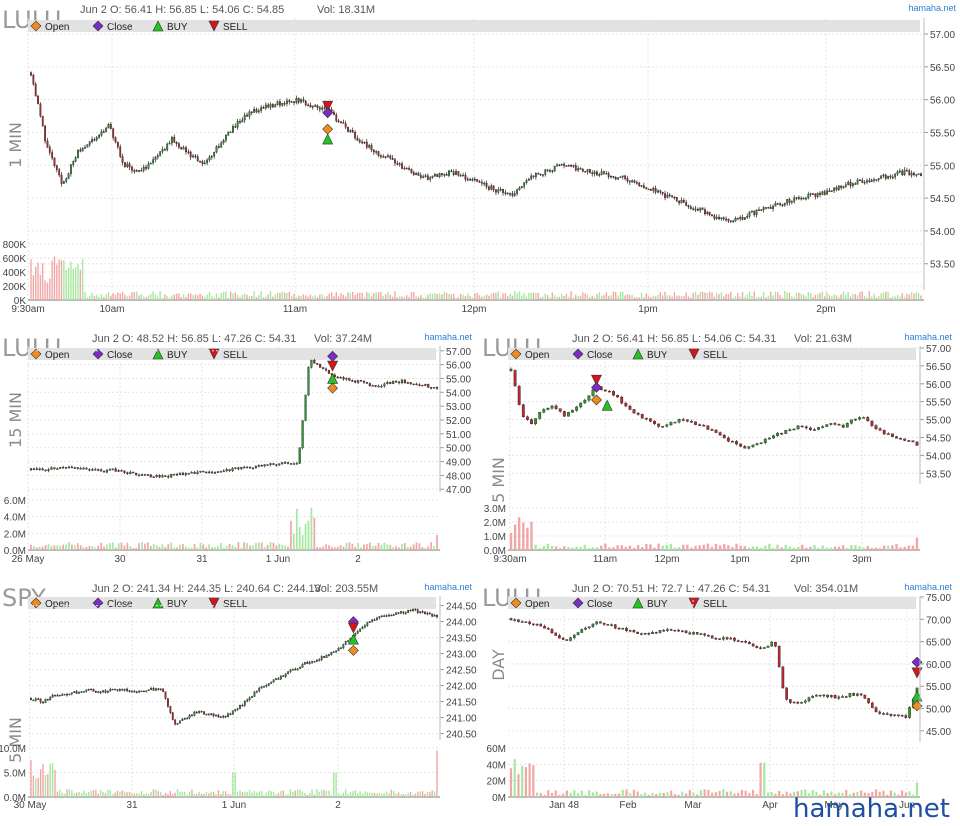 Image resolution: width=960 pixels, height=826 pixels. I want to click on volume-header: Vol: 37.24M, so click(343, 339).